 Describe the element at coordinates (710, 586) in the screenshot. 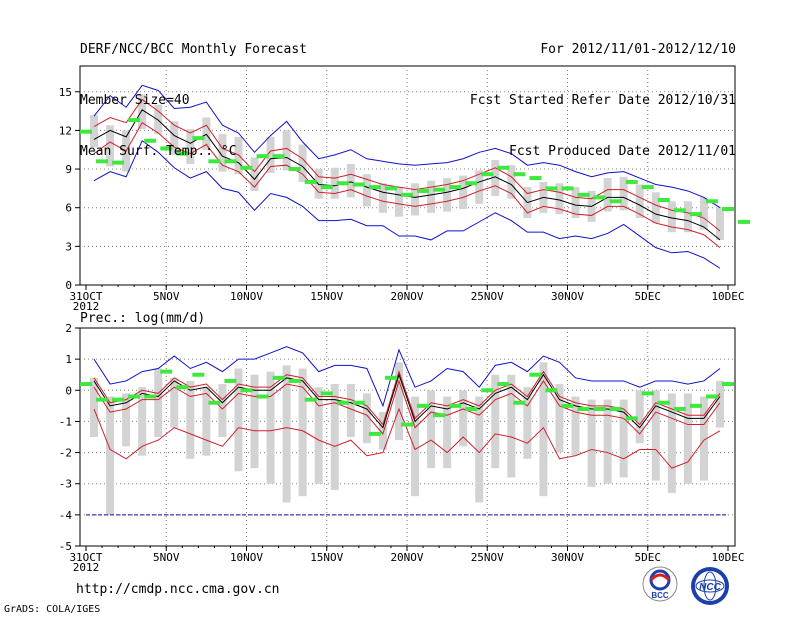

I see `ncc-logo: NCC` at that location.